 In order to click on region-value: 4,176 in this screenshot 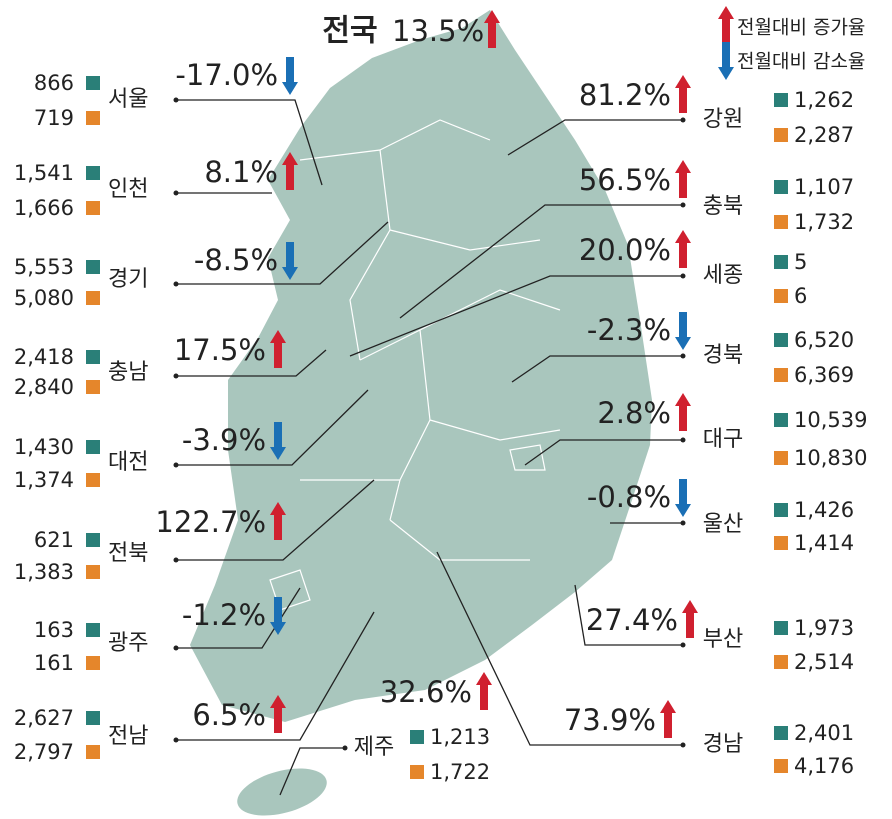, I will do `click(824, 766)`.